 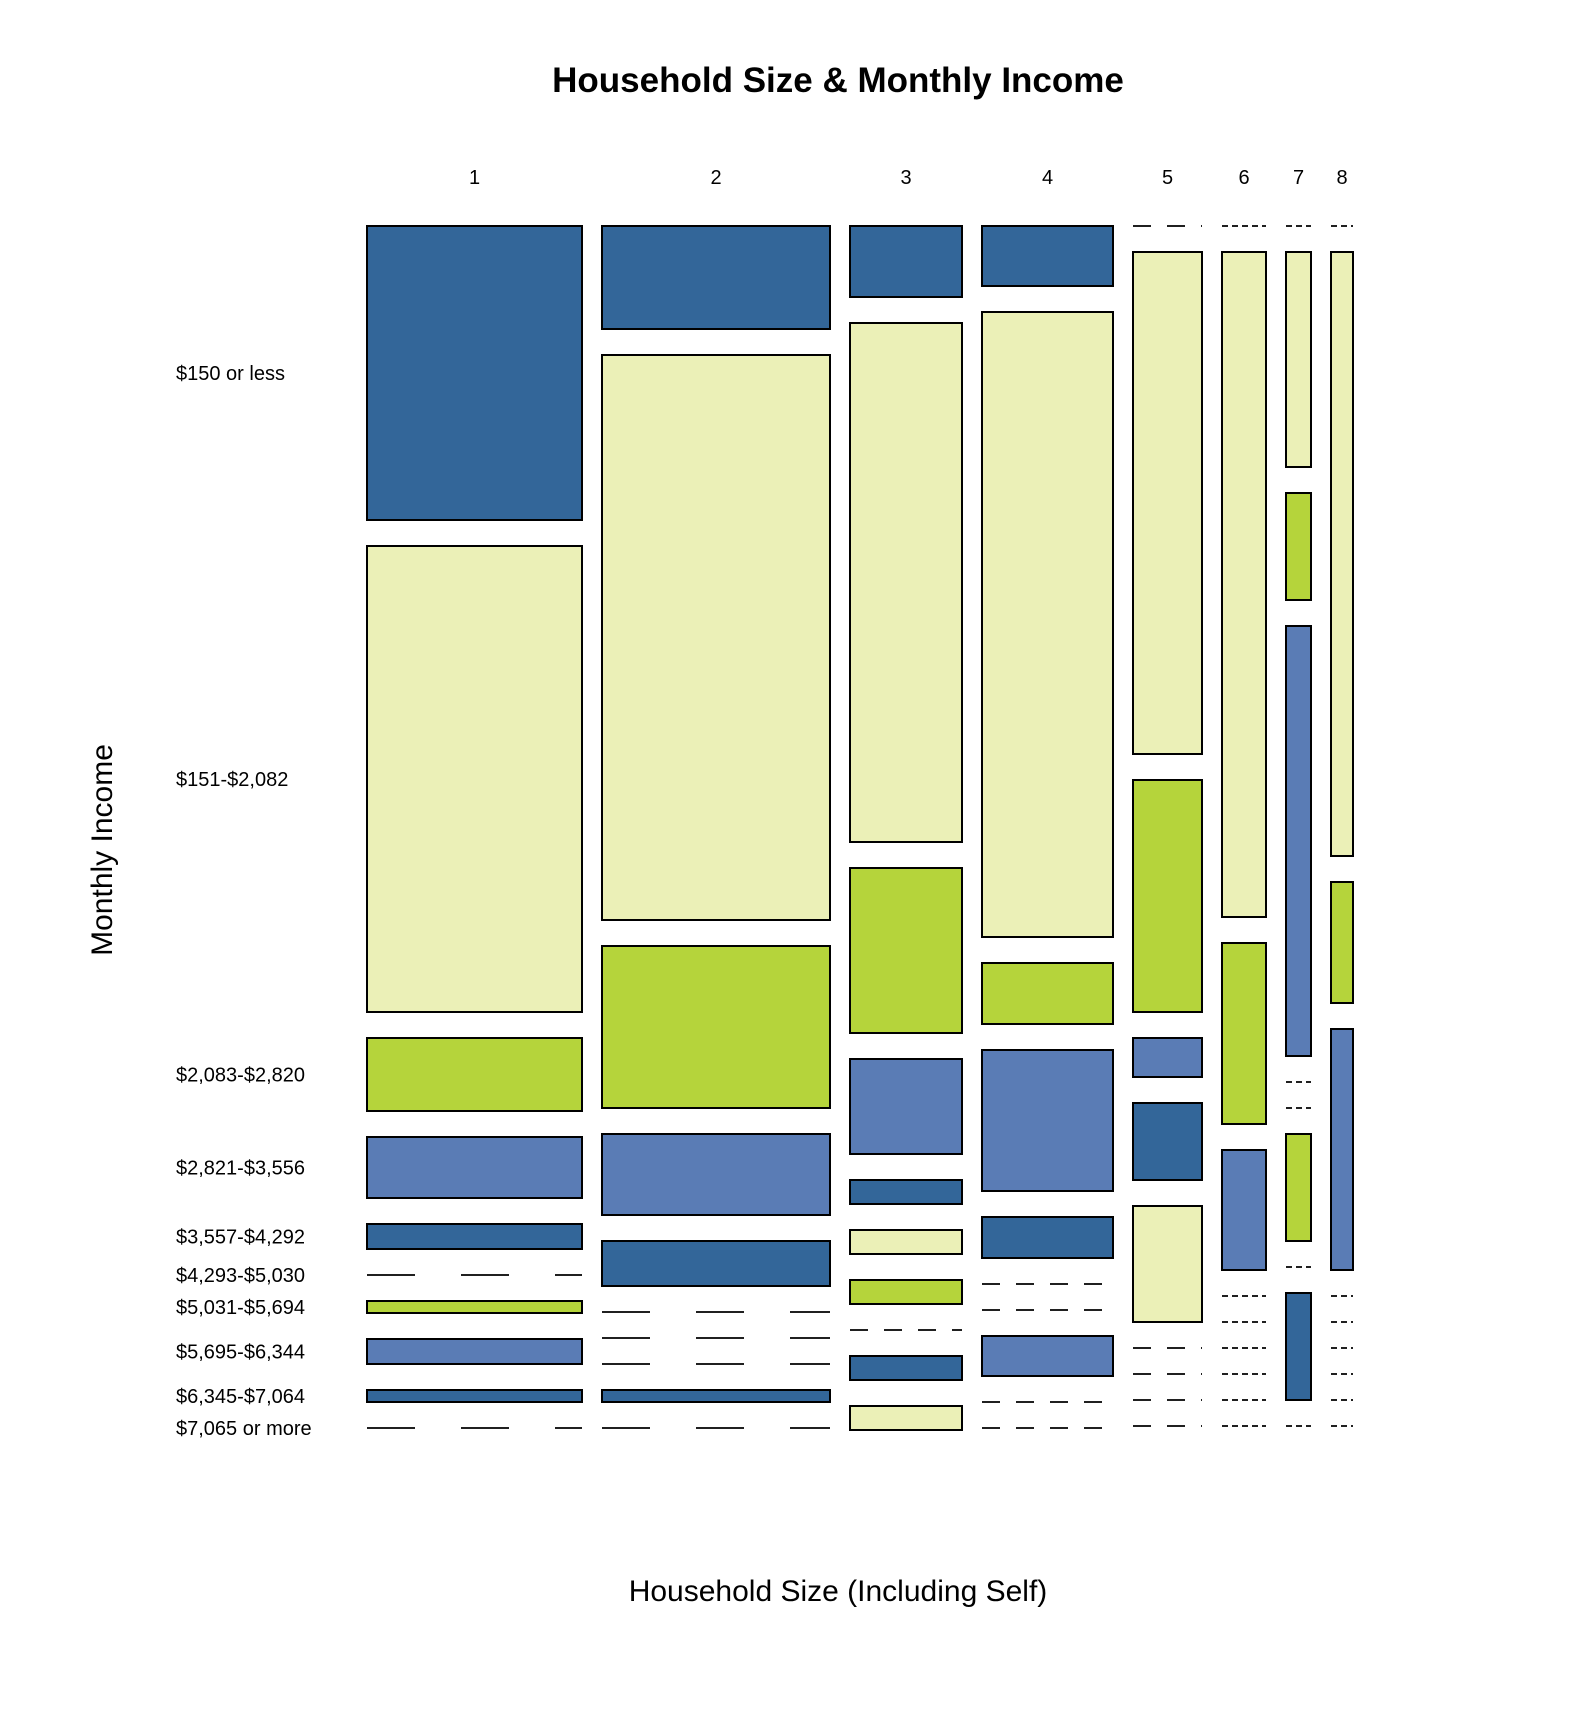 I want to click on mosaic-tile-2-150-or-less, so click(x=716, y=277).